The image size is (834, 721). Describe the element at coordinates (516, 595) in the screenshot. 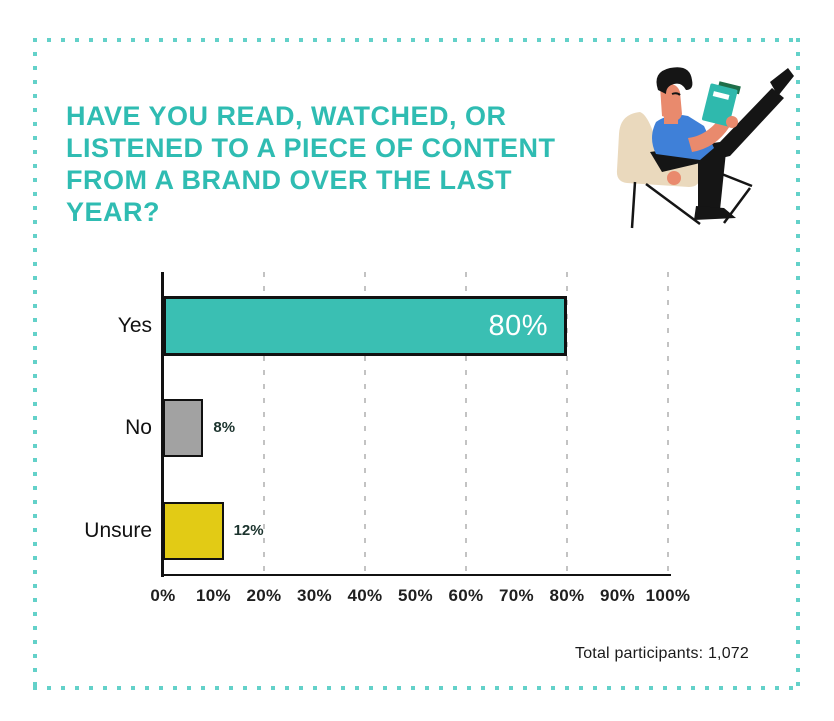

I see `x-tick-70%: 70%` at that location.